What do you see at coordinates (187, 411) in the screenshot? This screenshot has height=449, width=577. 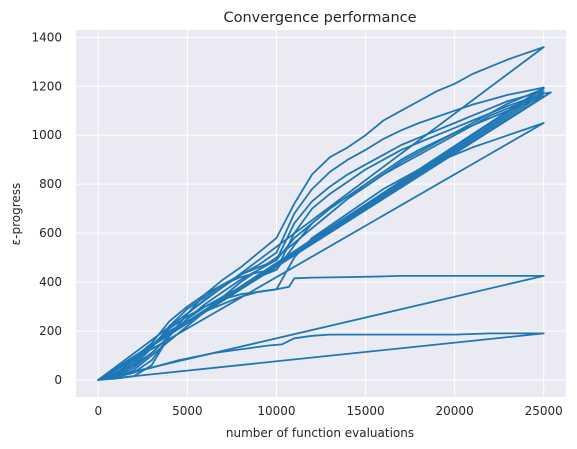 I see `x-tick-label: 5000` at bounding box center [187, 411].